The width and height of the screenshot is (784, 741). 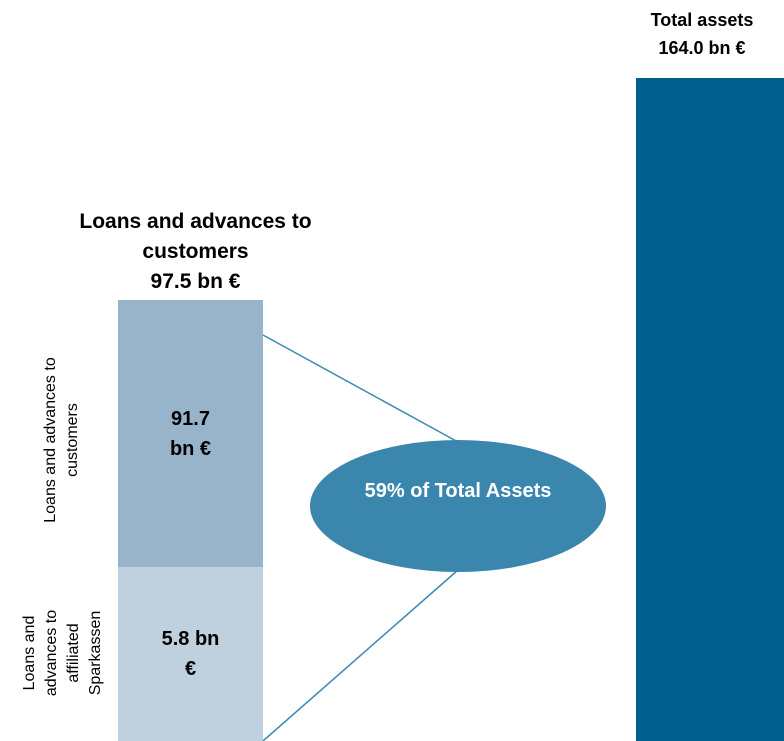 I want to click on loans-value: 97.5 bn €, so click(x=195, y=281).